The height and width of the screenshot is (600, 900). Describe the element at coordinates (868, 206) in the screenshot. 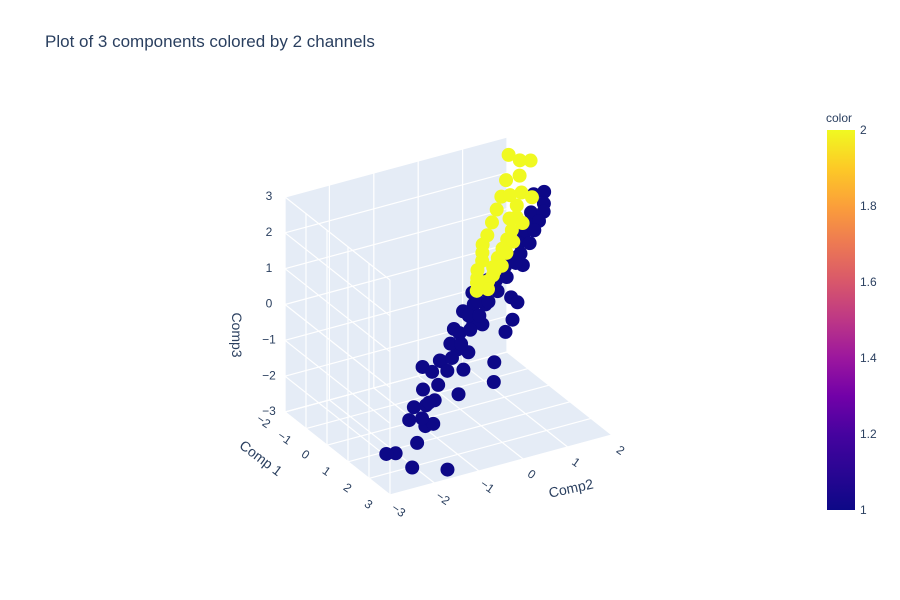

I see `colorbar-tick-label: 1.8` at that location.